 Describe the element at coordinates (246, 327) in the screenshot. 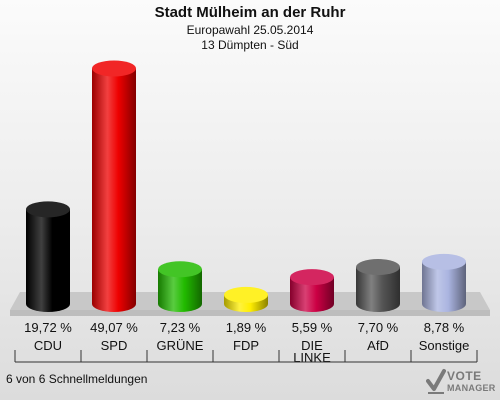

I see `value-label: 1,89 %` at that location.